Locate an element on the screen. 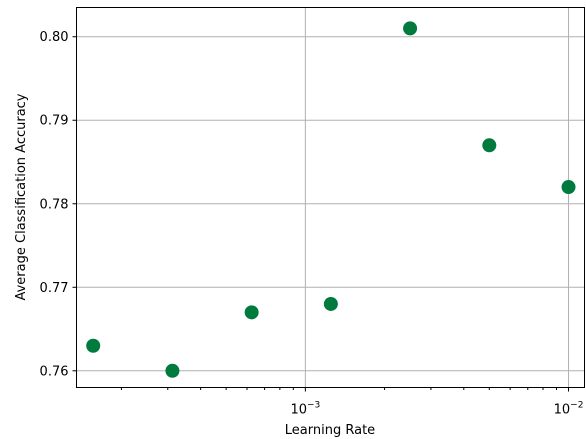 Image resolution: width=586 pixels, height=439 pixels. y-tick-label: 0.77 is located at coordinates (54, 288).